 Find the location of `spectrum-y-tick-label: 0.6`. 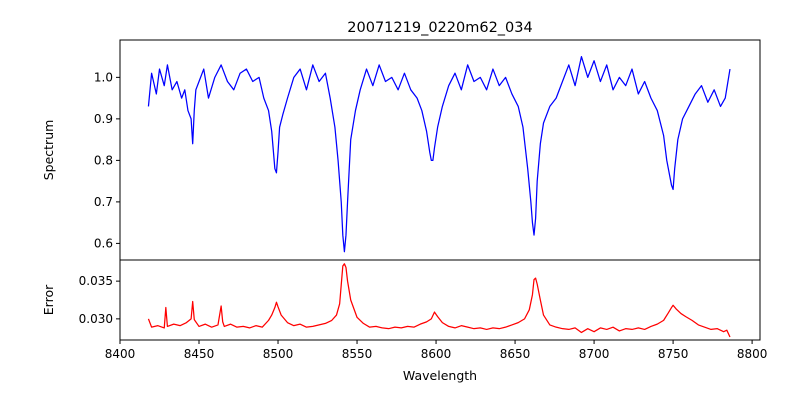

spectrum-y-tick-label: 0.6 is located at coordinates (103, 243).